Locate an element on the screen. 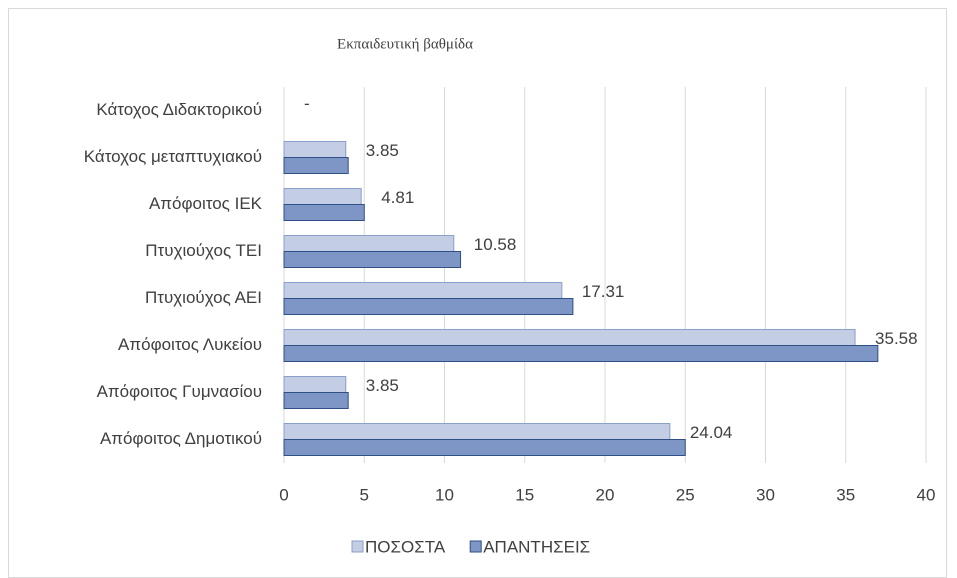 This screenshot has width=957, height=578. y-tick-label: Απόφοιτος Γυμνασίου is located at coordinates (179, 391).